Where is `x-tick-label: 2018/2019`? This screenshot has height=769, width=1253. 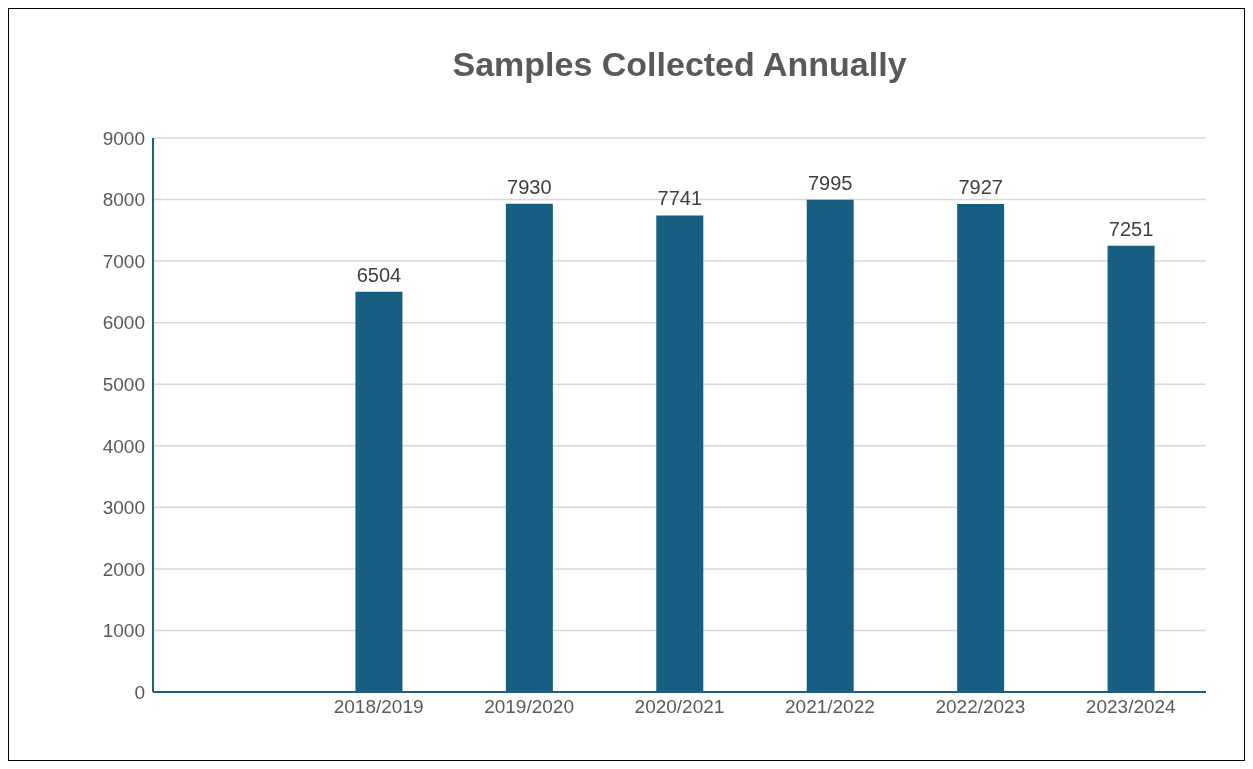
x-tick-label: 2018/2019 is located at coordinates (378, 707).